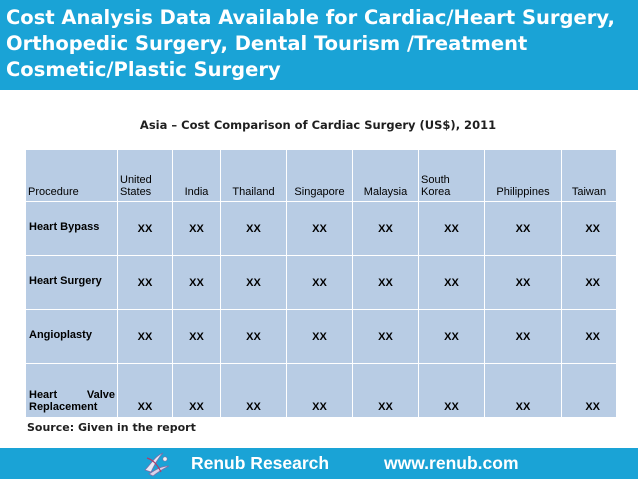  I want to click on column-header: Philippines, so click(523, 175).